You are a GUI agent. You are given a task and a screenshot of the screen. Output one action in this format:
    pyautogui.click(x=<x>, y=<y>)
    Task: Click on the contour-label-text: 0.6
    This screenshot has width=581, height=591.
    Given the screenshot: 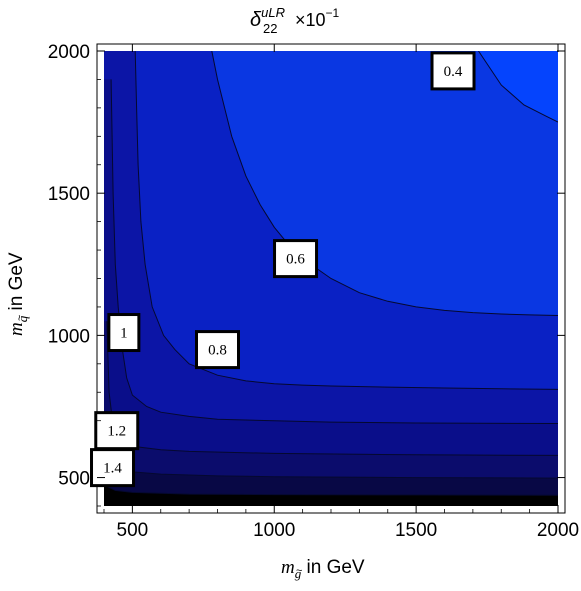 What is the action you would take?
    pyautogui.click(x=295, y=260)
    